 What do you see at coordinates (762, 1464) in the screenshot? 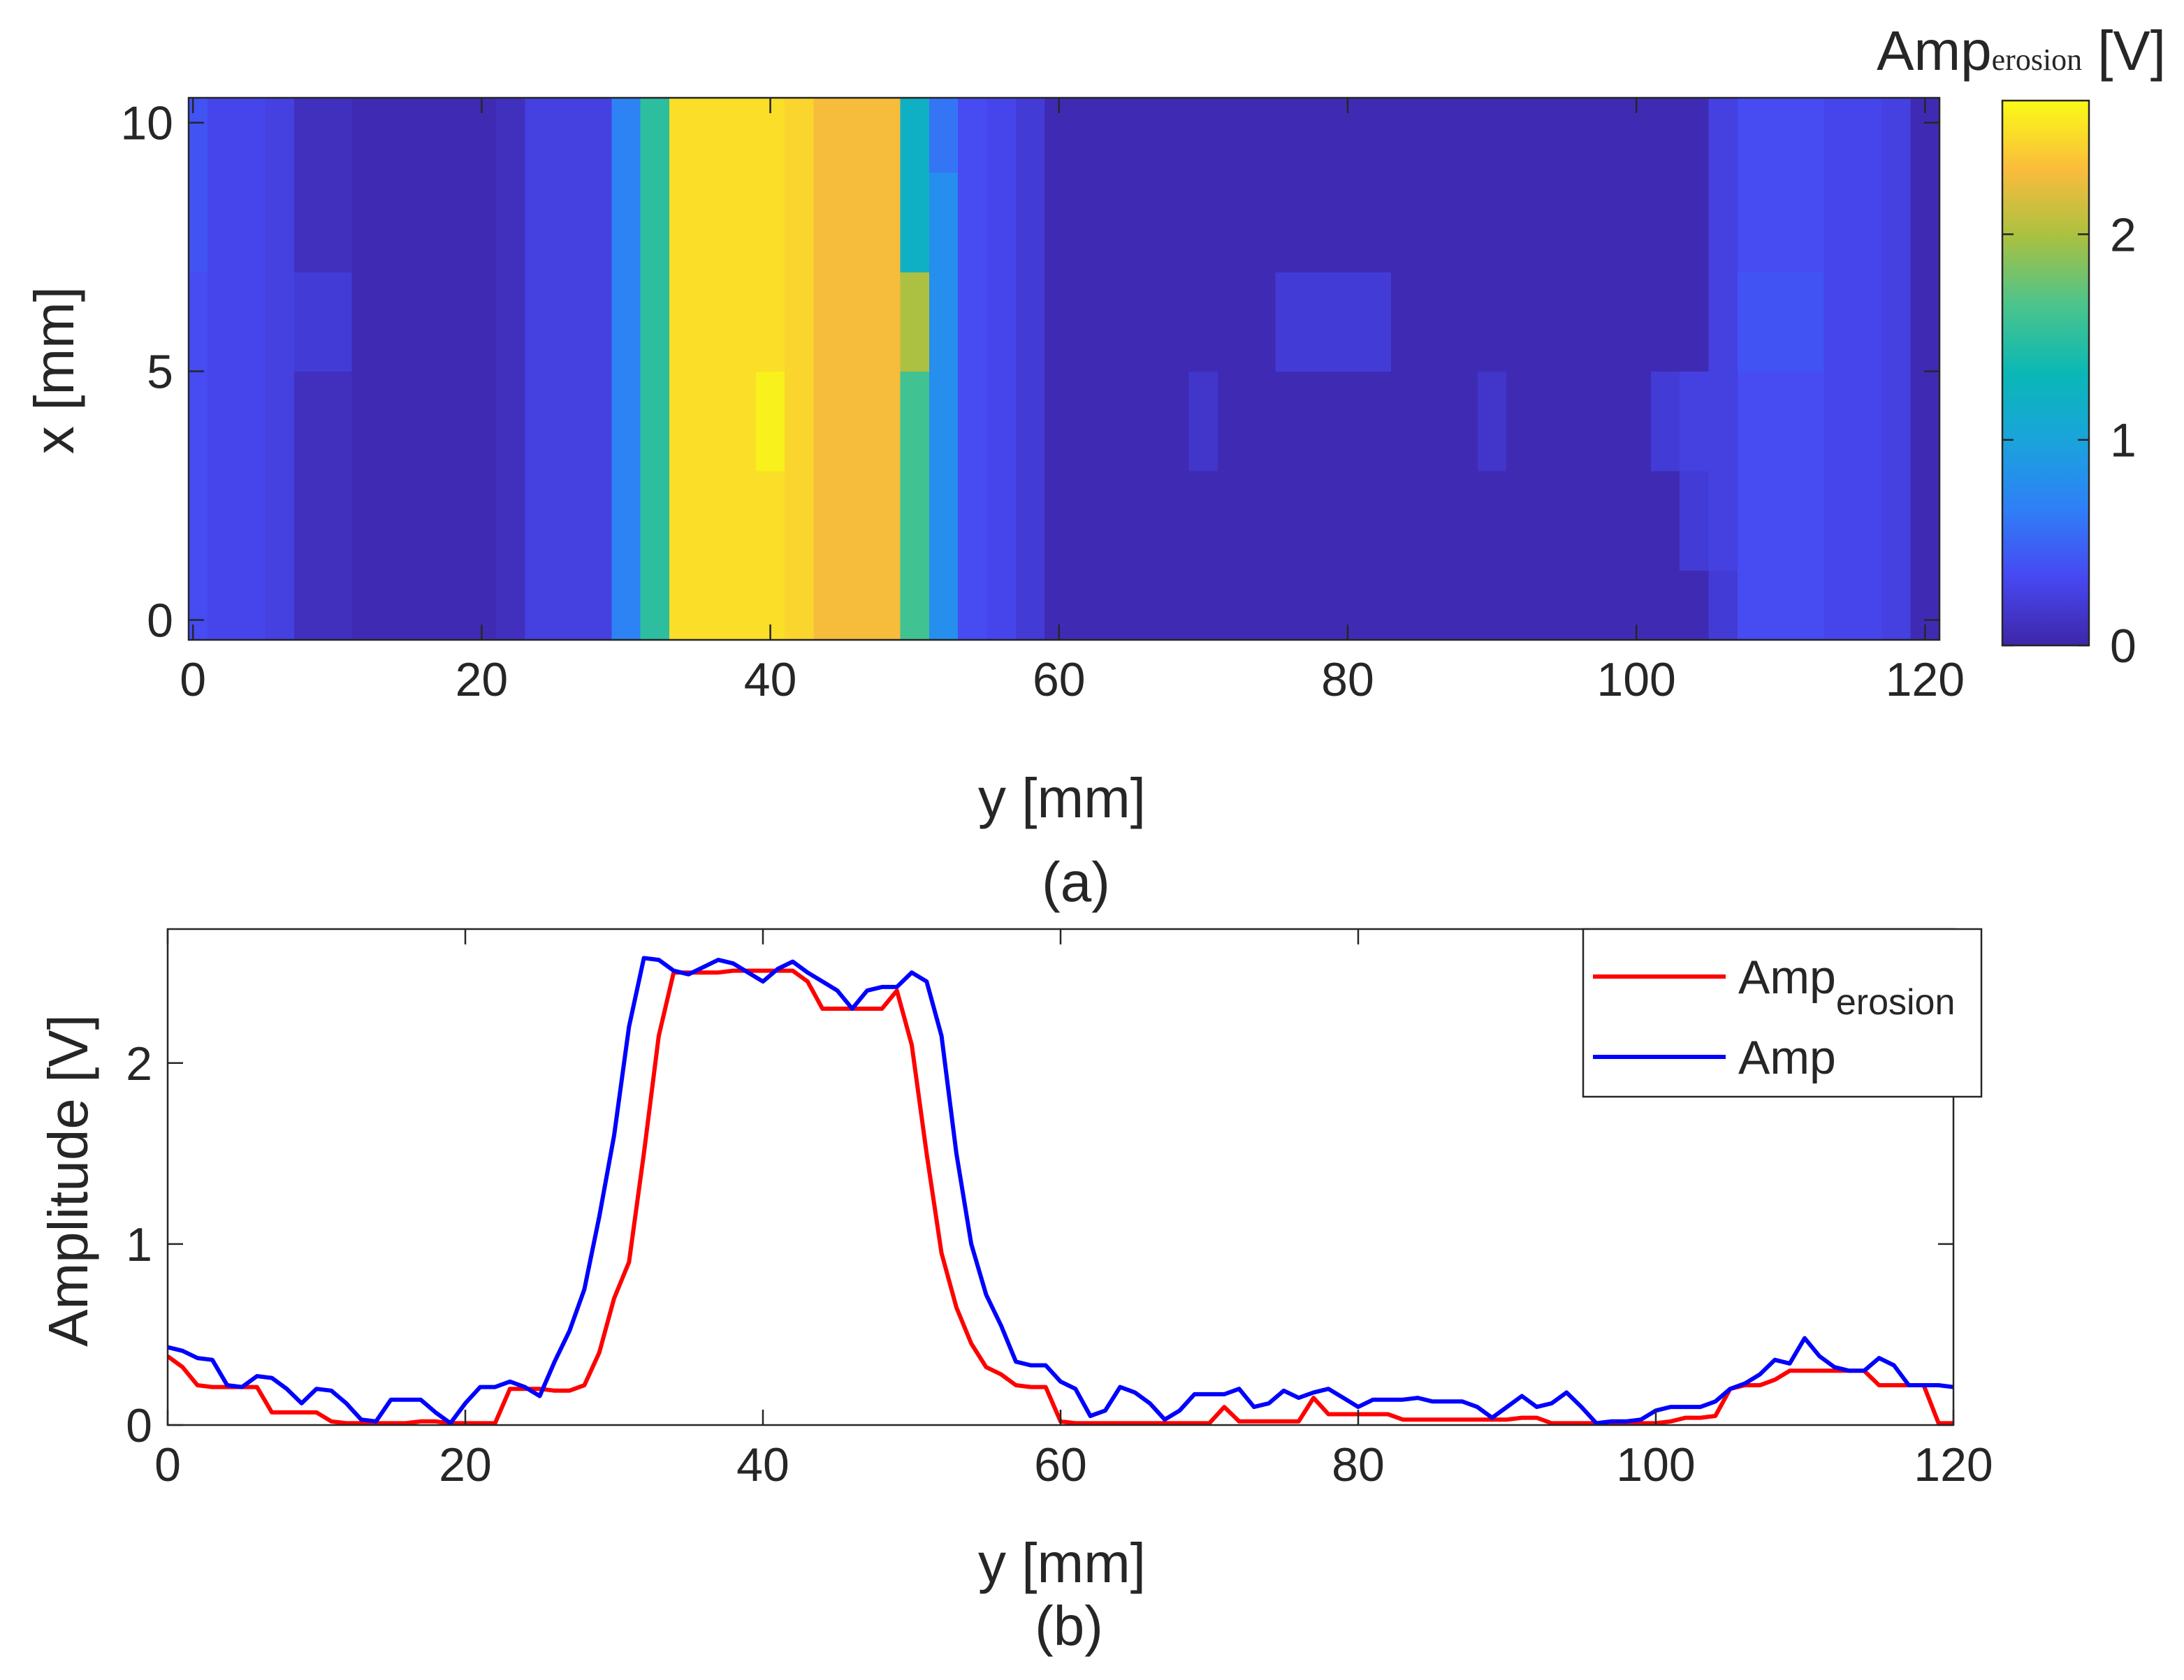
I see `x-tick-label: 40` at bounding box center [762, 1464].